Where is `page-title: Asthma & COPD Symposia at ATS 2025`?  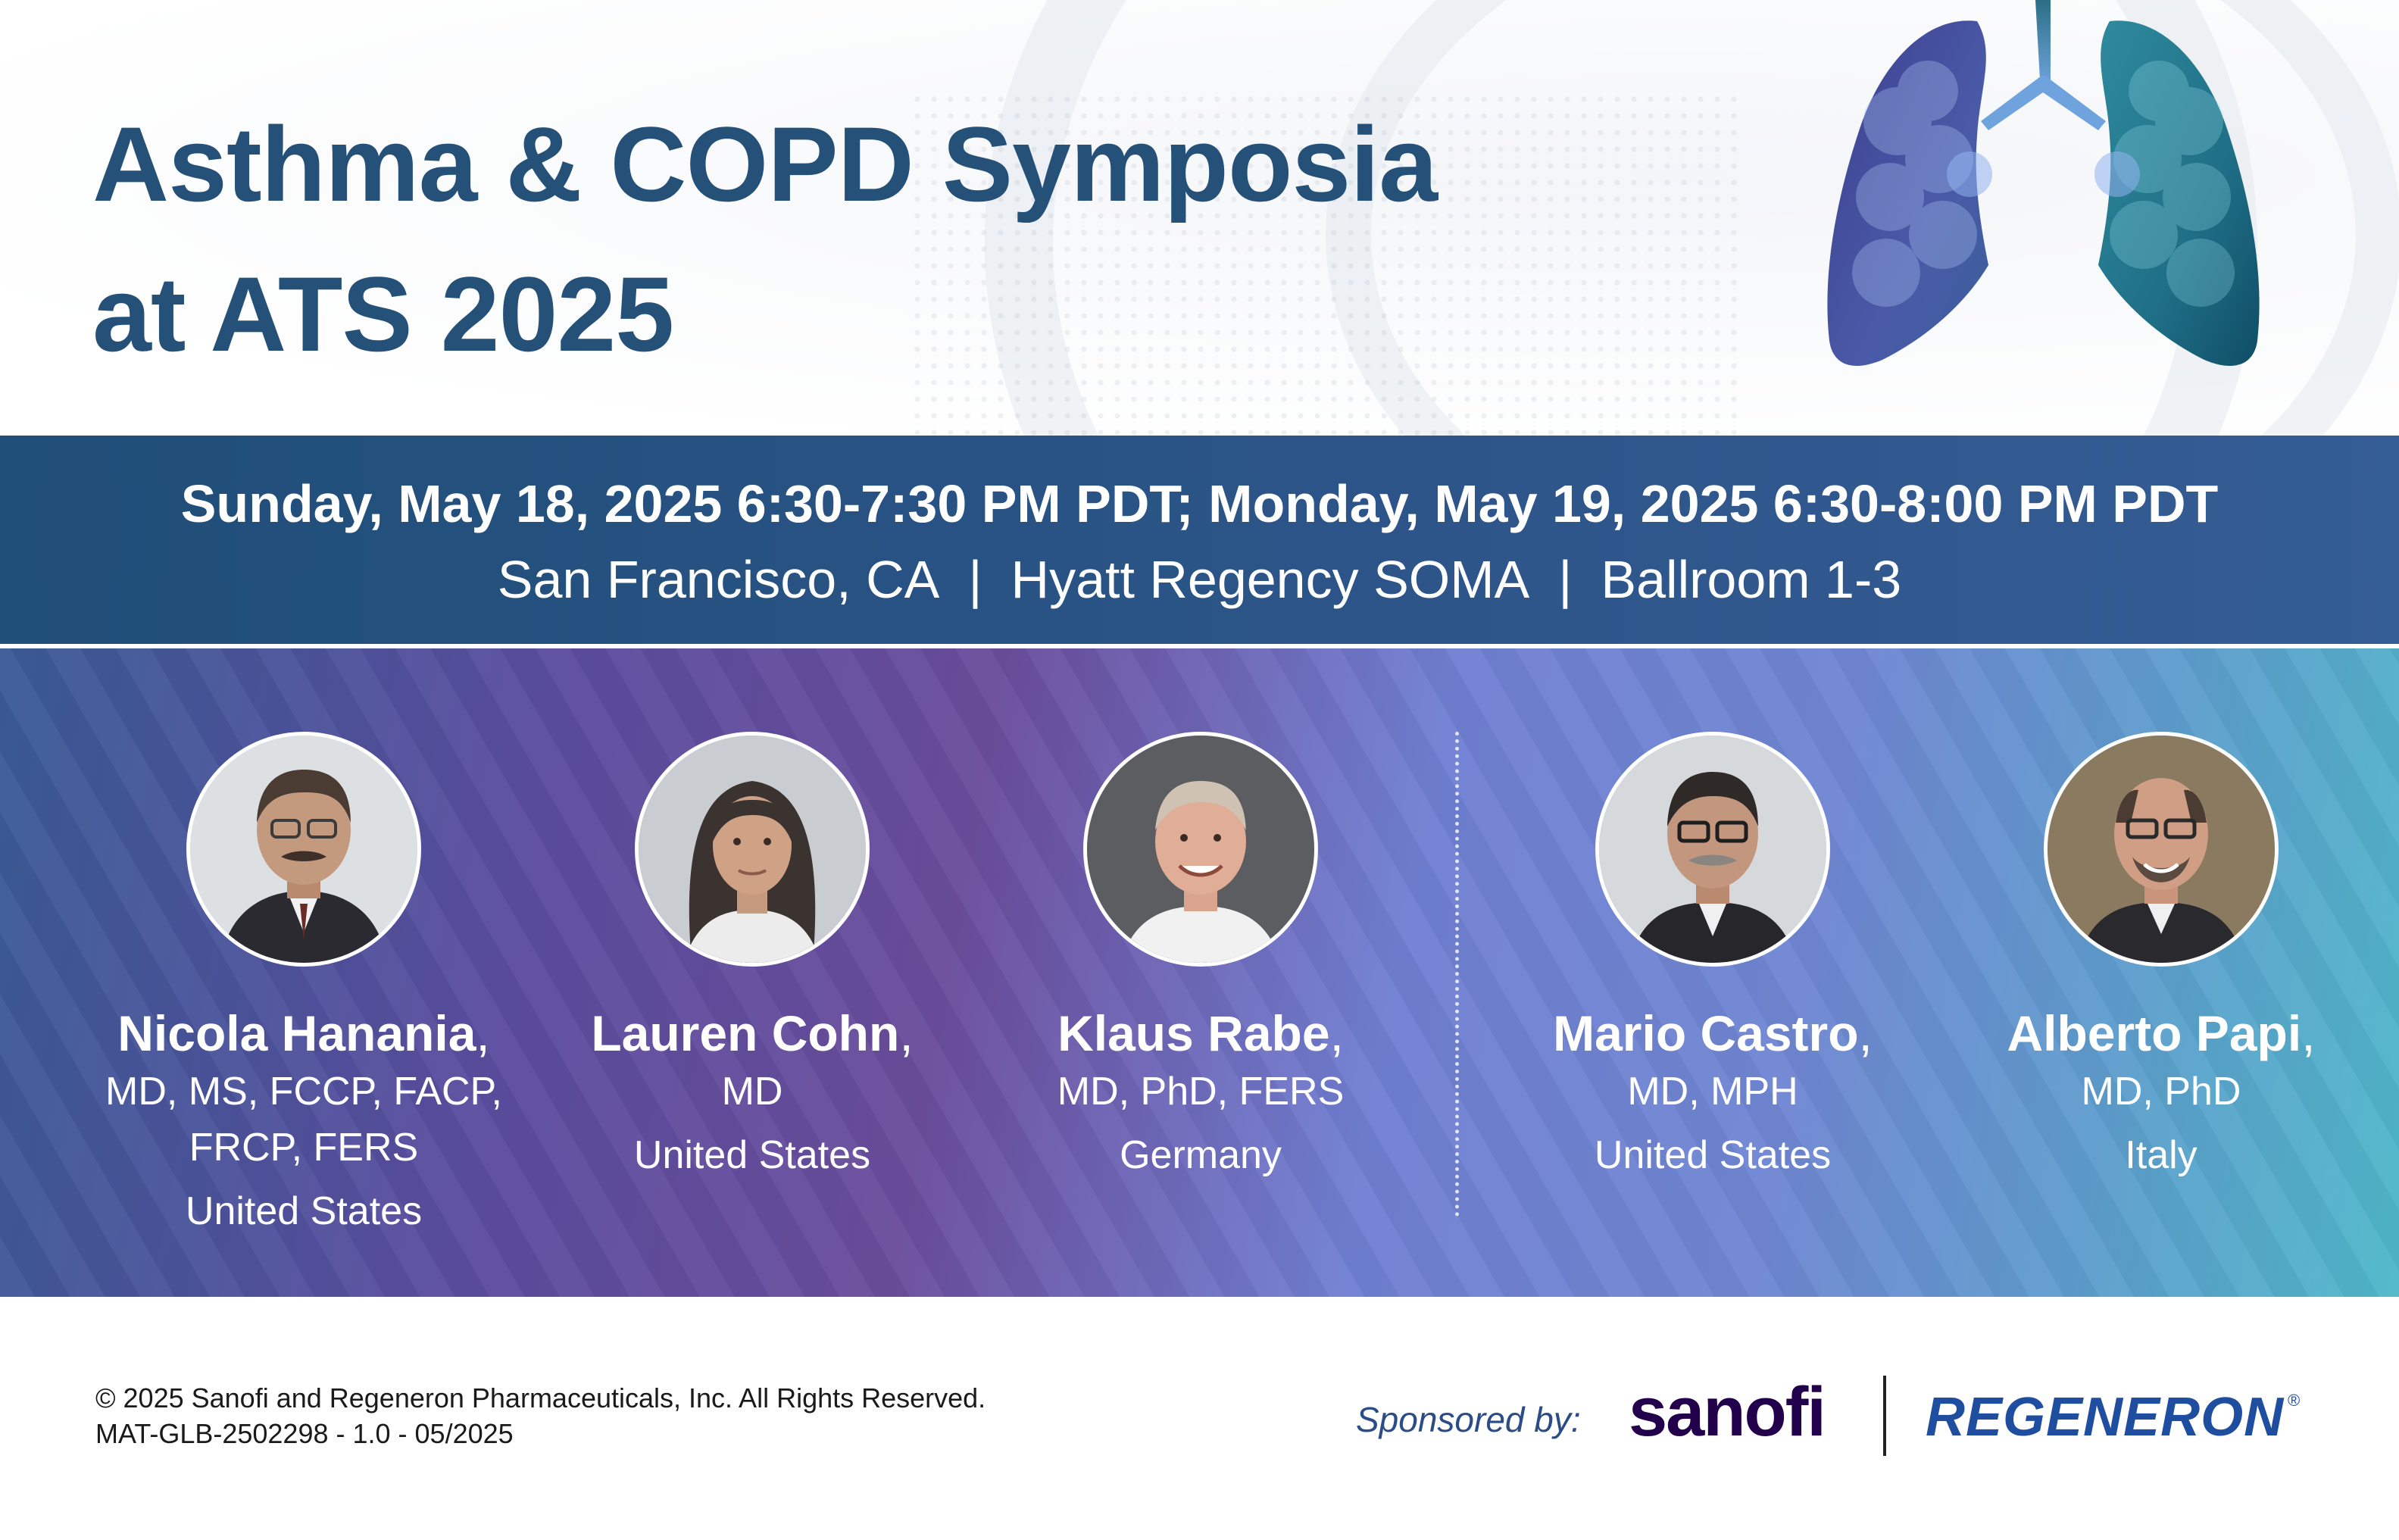 page-title: Asthma & COPD Symposia at ATS 2025 is located at coordinates (765, 239).